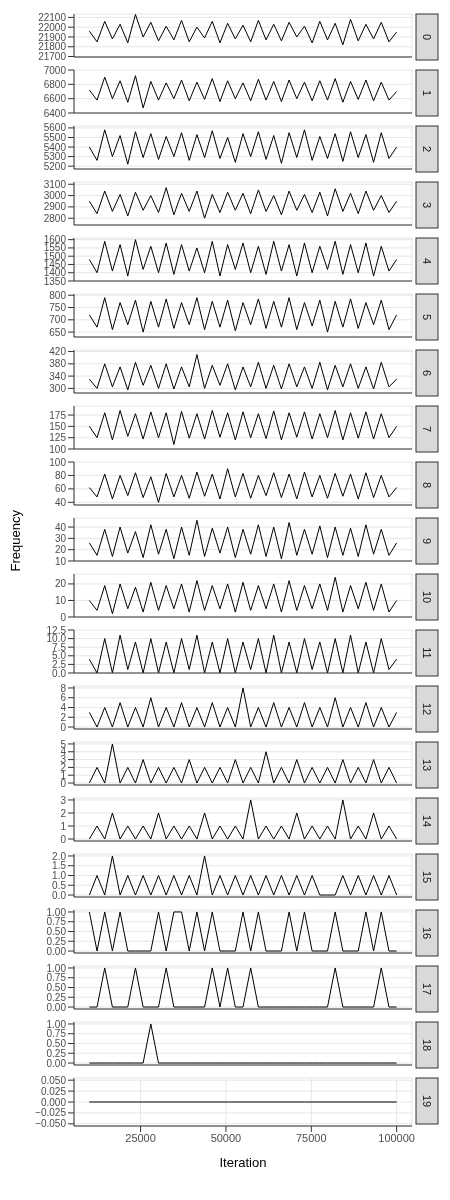 The width and height of the screenshot is (450, 1200). I want to click on y-tick-label: −0.050, so click(51, 1124).